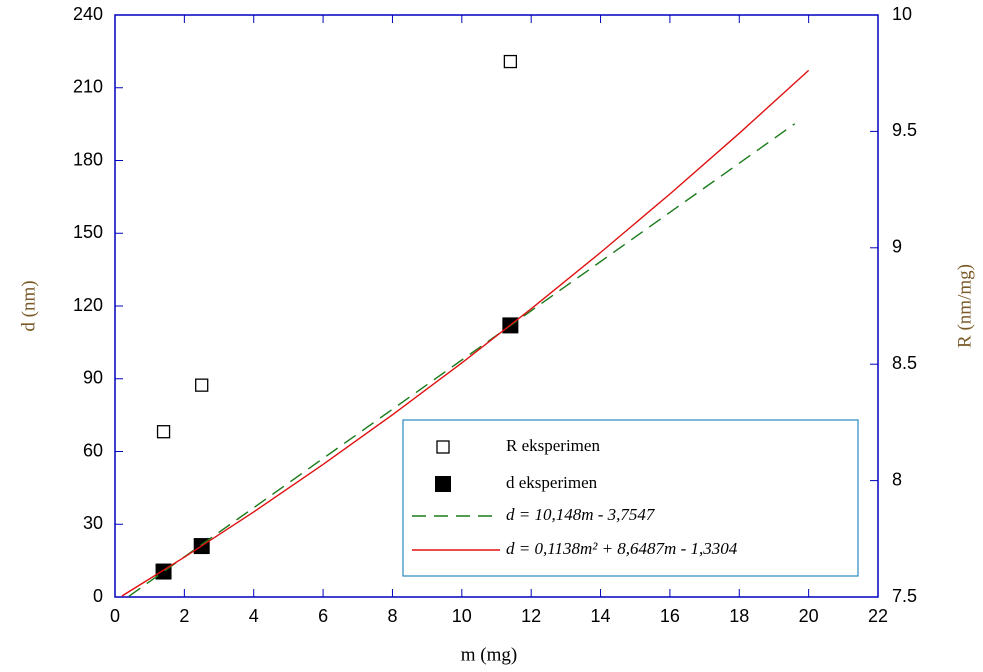 This screenshot has width=983, height=672. What do you see at coordinates (904, 363) in the screenshot?
I see `y2-tick-label: 8.5` at bounding box center [904, 363].